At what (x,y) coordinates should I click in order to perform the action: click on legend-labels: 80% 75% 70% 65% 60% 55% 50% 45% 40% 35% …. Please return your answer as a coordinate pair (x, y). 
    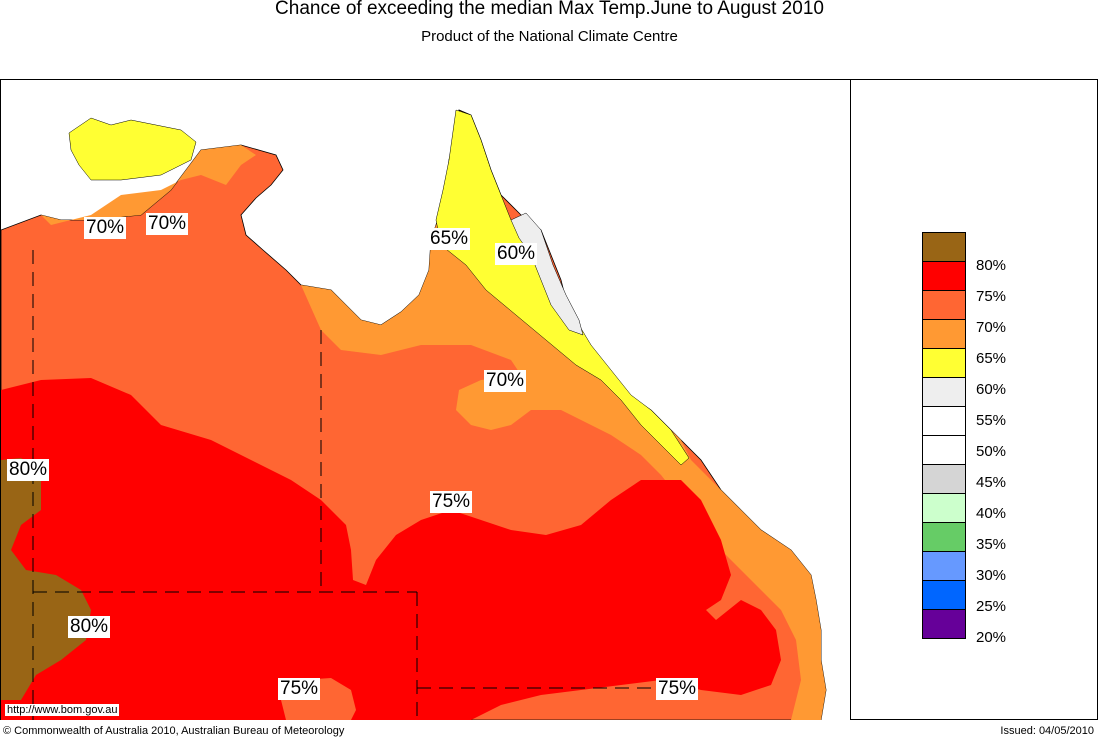
    Looking at the image, I should click on (991, 457).